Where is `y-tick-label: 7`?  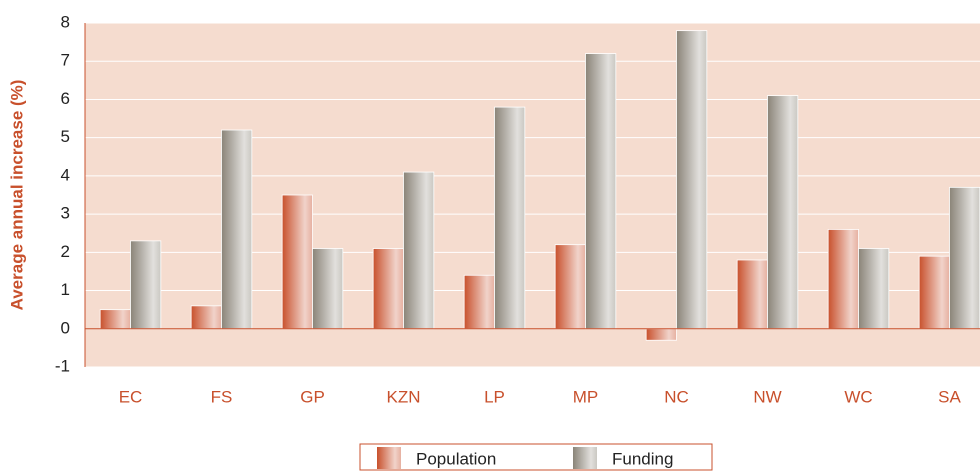 y-tick-label: 7 is located at coordinates (65, 60).